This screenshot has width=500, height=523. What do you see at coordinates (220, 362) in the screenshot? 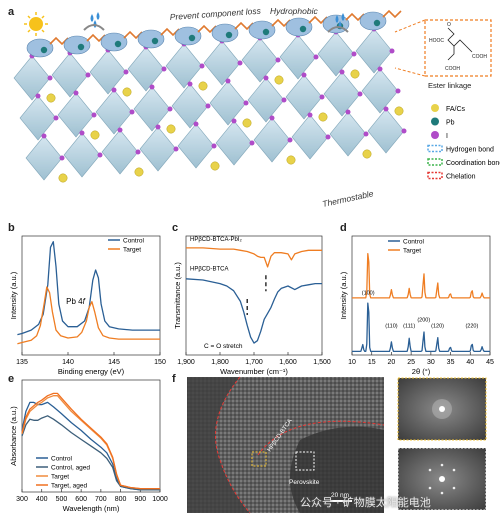
I see `x-tick-label: 1,800` at bounding box center [220, 362].